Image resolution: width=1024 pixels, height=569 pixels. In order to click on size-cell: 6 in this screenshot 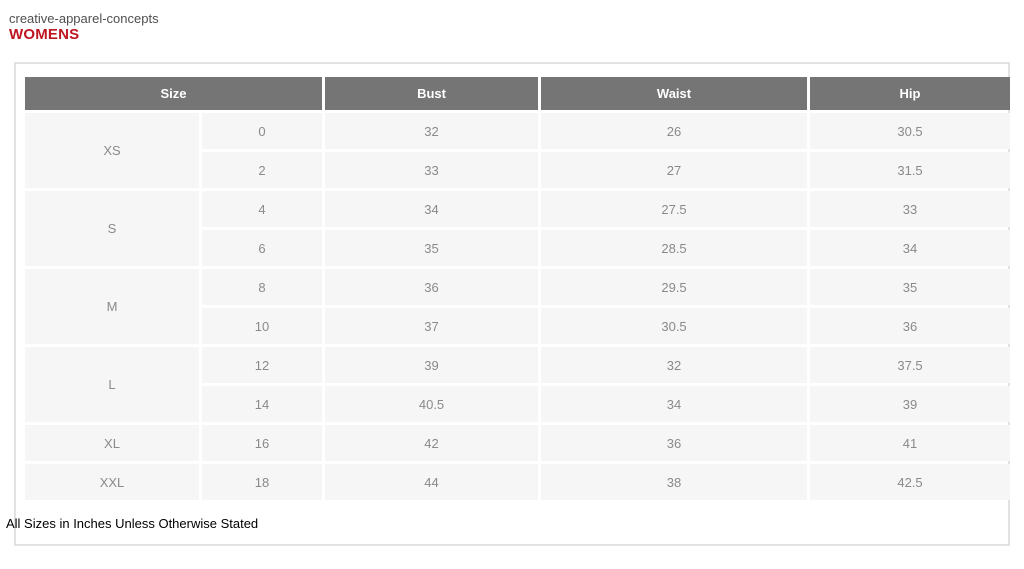, I will do `click(262, 248)`.